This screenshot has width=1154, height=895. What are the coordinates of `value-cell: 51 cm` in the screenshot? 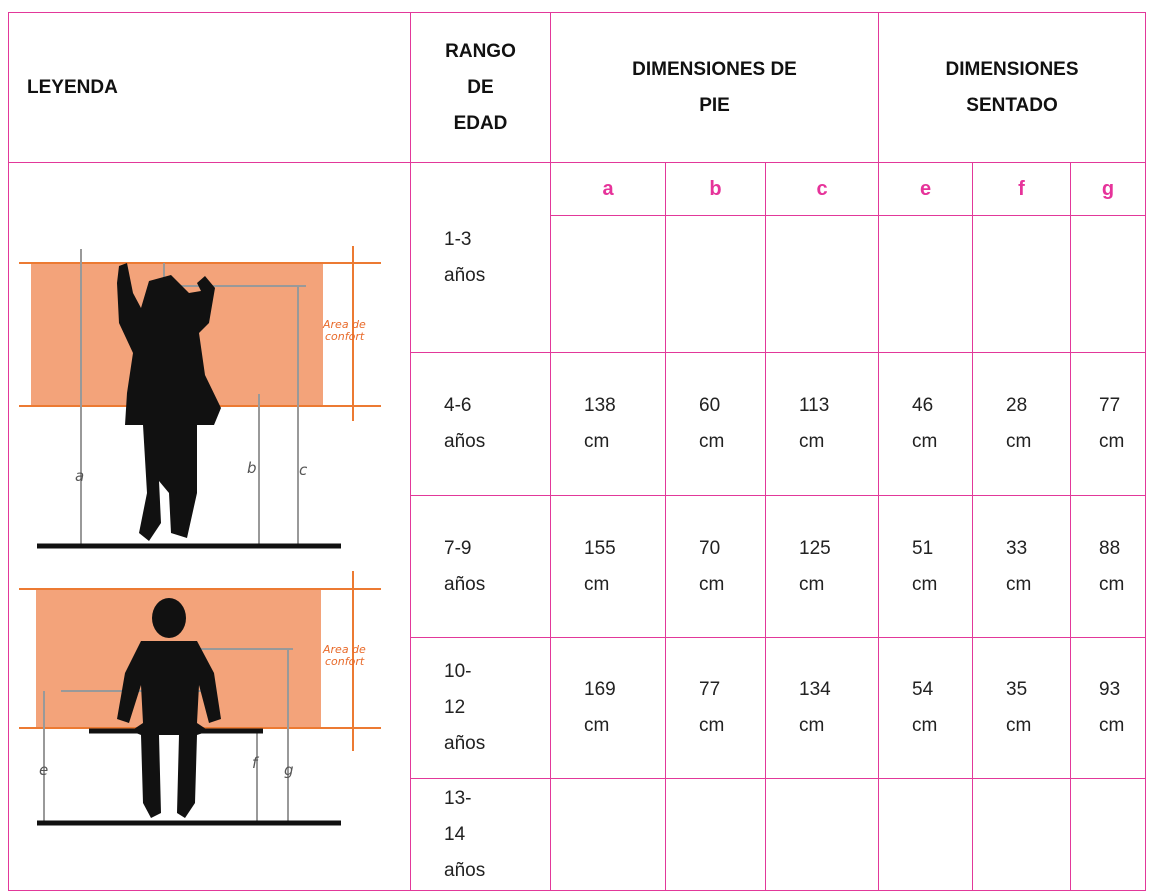 It's located at (926, 566).